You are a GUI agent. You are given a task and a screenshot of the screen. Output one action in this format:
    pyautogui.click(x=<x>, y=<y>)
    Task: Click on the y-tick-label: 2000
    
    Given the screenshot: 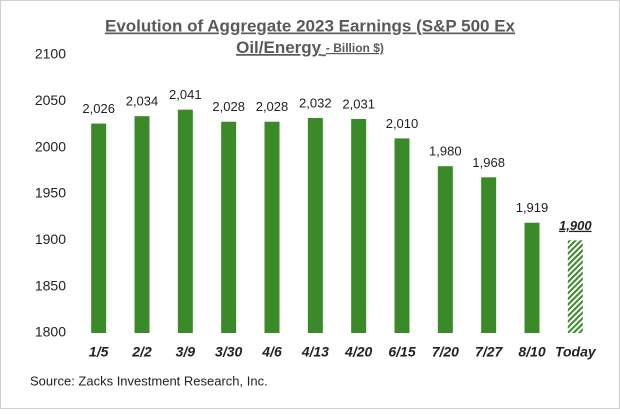 What is the action you would take?
    pyautogui.click(x=50, y=146)
    